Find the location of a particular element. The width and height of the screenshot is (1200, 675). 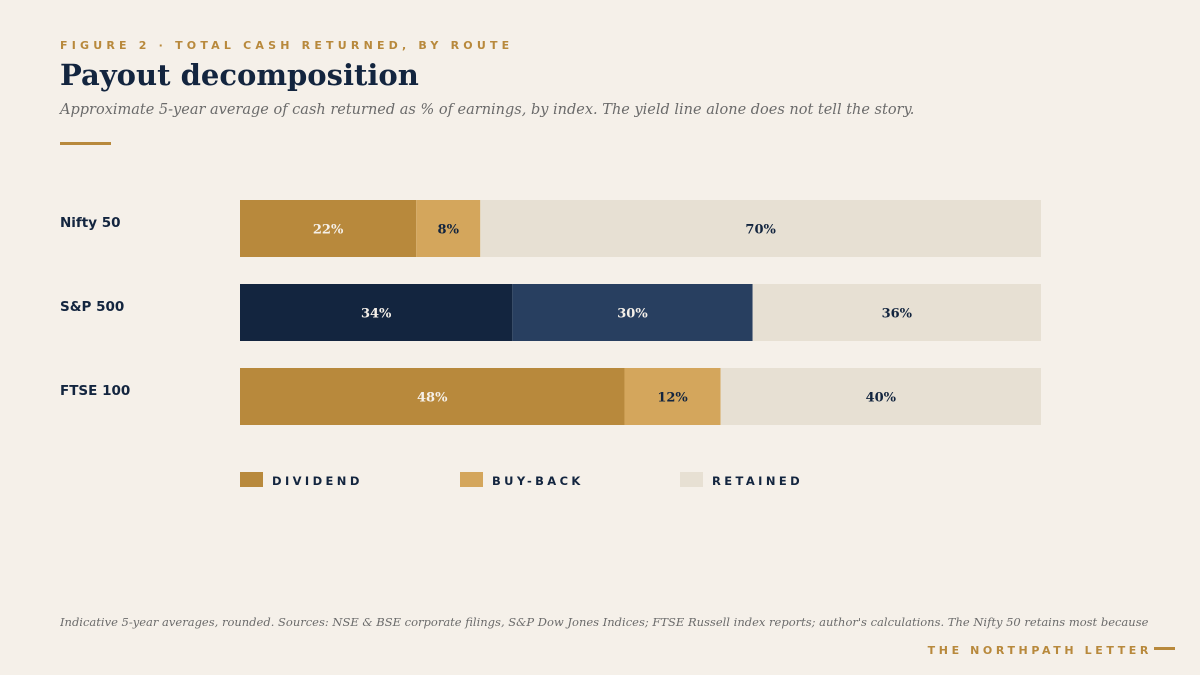

row-label-nifty-50: Nifty 50 is located at coordinates (90, 223).